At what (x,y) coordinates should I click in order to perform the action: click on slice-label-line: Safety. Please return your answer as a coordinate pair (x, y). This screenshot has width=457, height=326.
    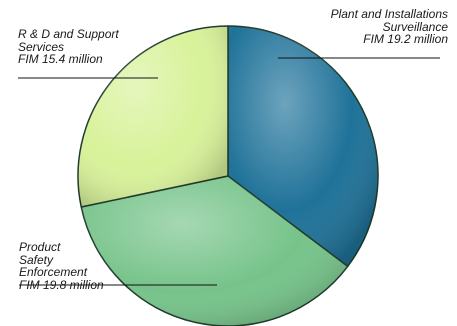
    Looking at the image, I should click on (36, 259).